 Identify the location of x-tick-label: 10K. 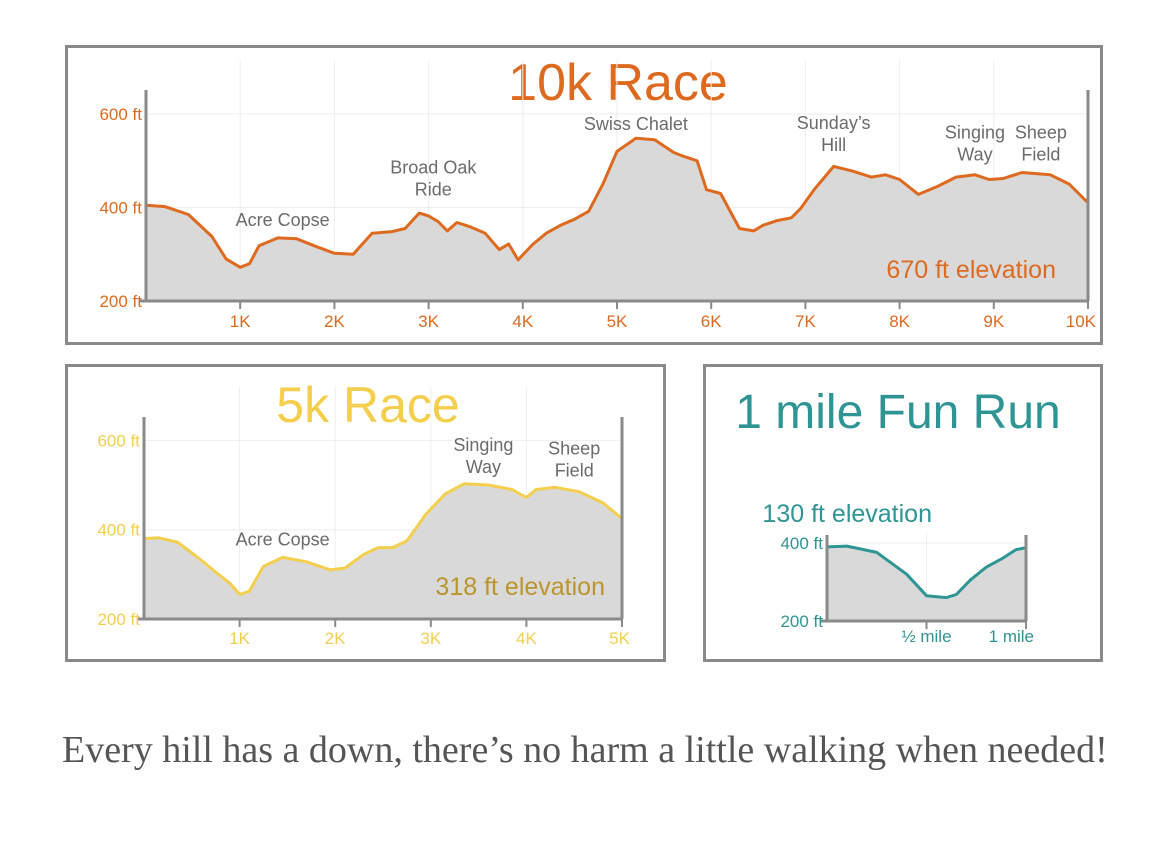
(1081, 321).